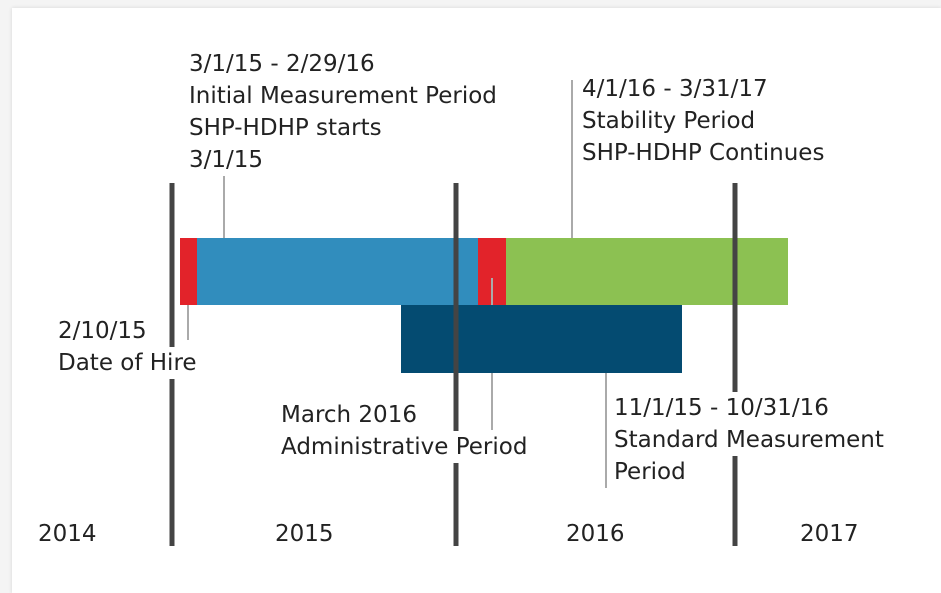  I want to click on label: 2/10/15 Date of Hire, so click(127, 347).